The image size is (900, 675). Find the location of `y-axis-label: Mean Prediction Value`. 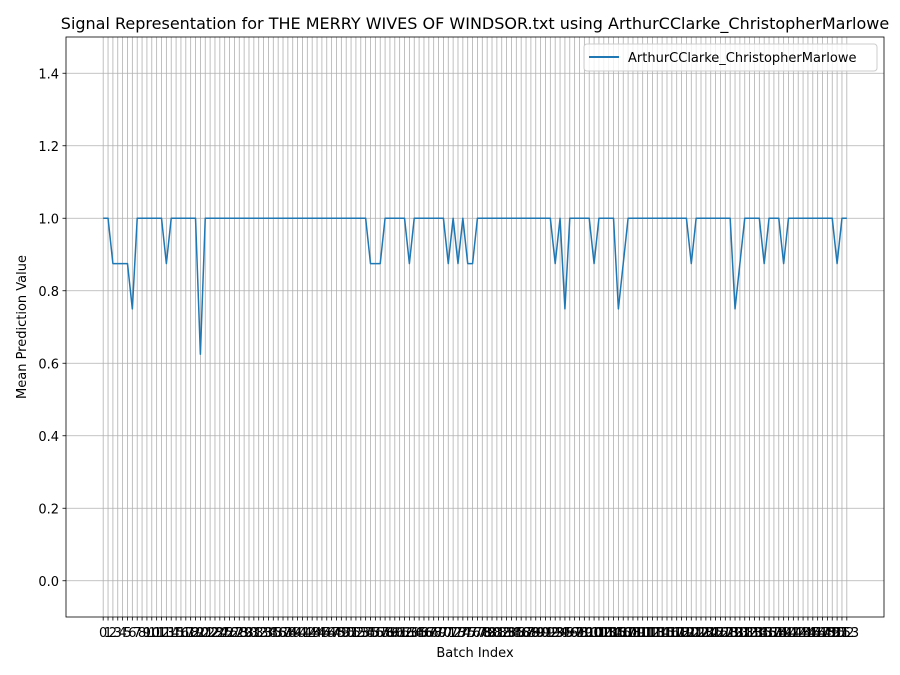

y-axis-label: Mean Prediction Value is located at coordinates (22, 327).